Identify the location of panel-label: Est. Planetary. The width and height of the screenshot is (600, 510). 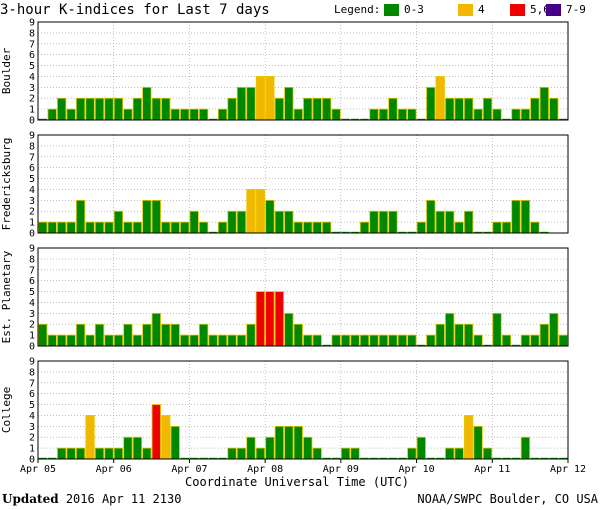
(6, 296).